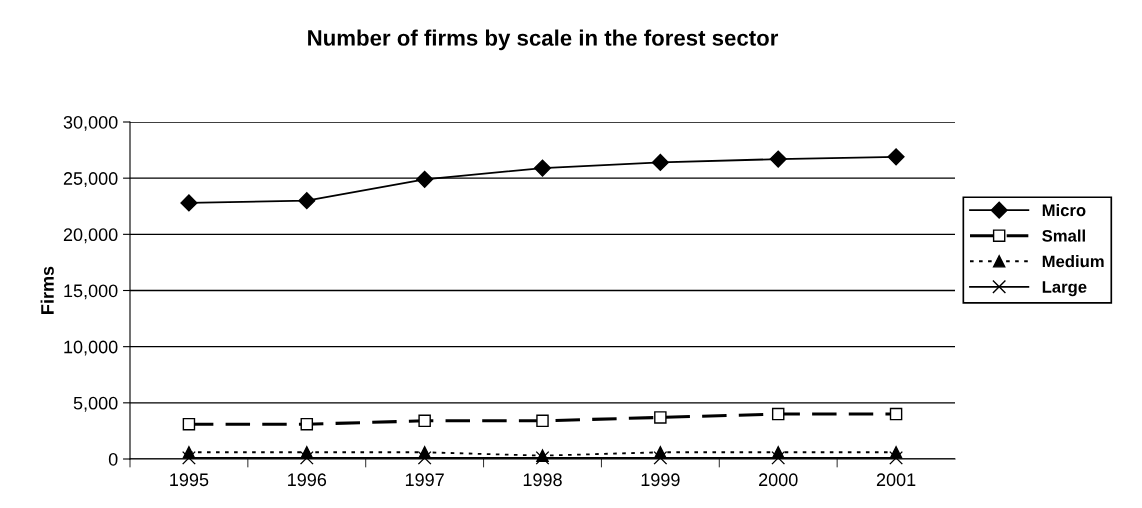 The width and height of the screenshot is (1142, 508). I want to click on x-tick-label: 1995, so click(189, 480).